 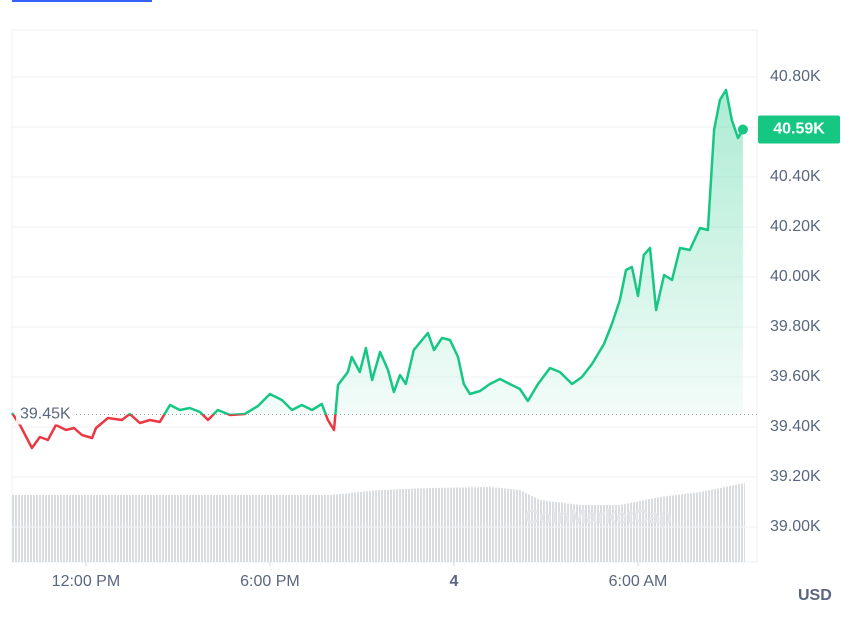 What do you see at coordinates (598, 517) in the screenshot?
I see `watermark: CoinMarketCap` at bounding box center [598, 517].